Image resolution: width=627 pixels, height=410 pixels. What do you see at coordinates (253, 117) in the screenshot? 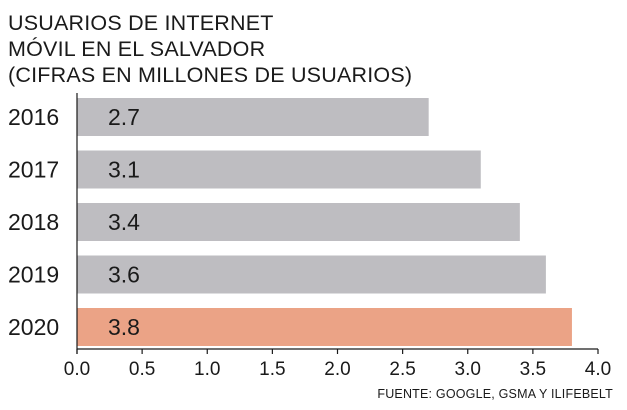
I see `bar-2016` at bounding box center [253, 117].